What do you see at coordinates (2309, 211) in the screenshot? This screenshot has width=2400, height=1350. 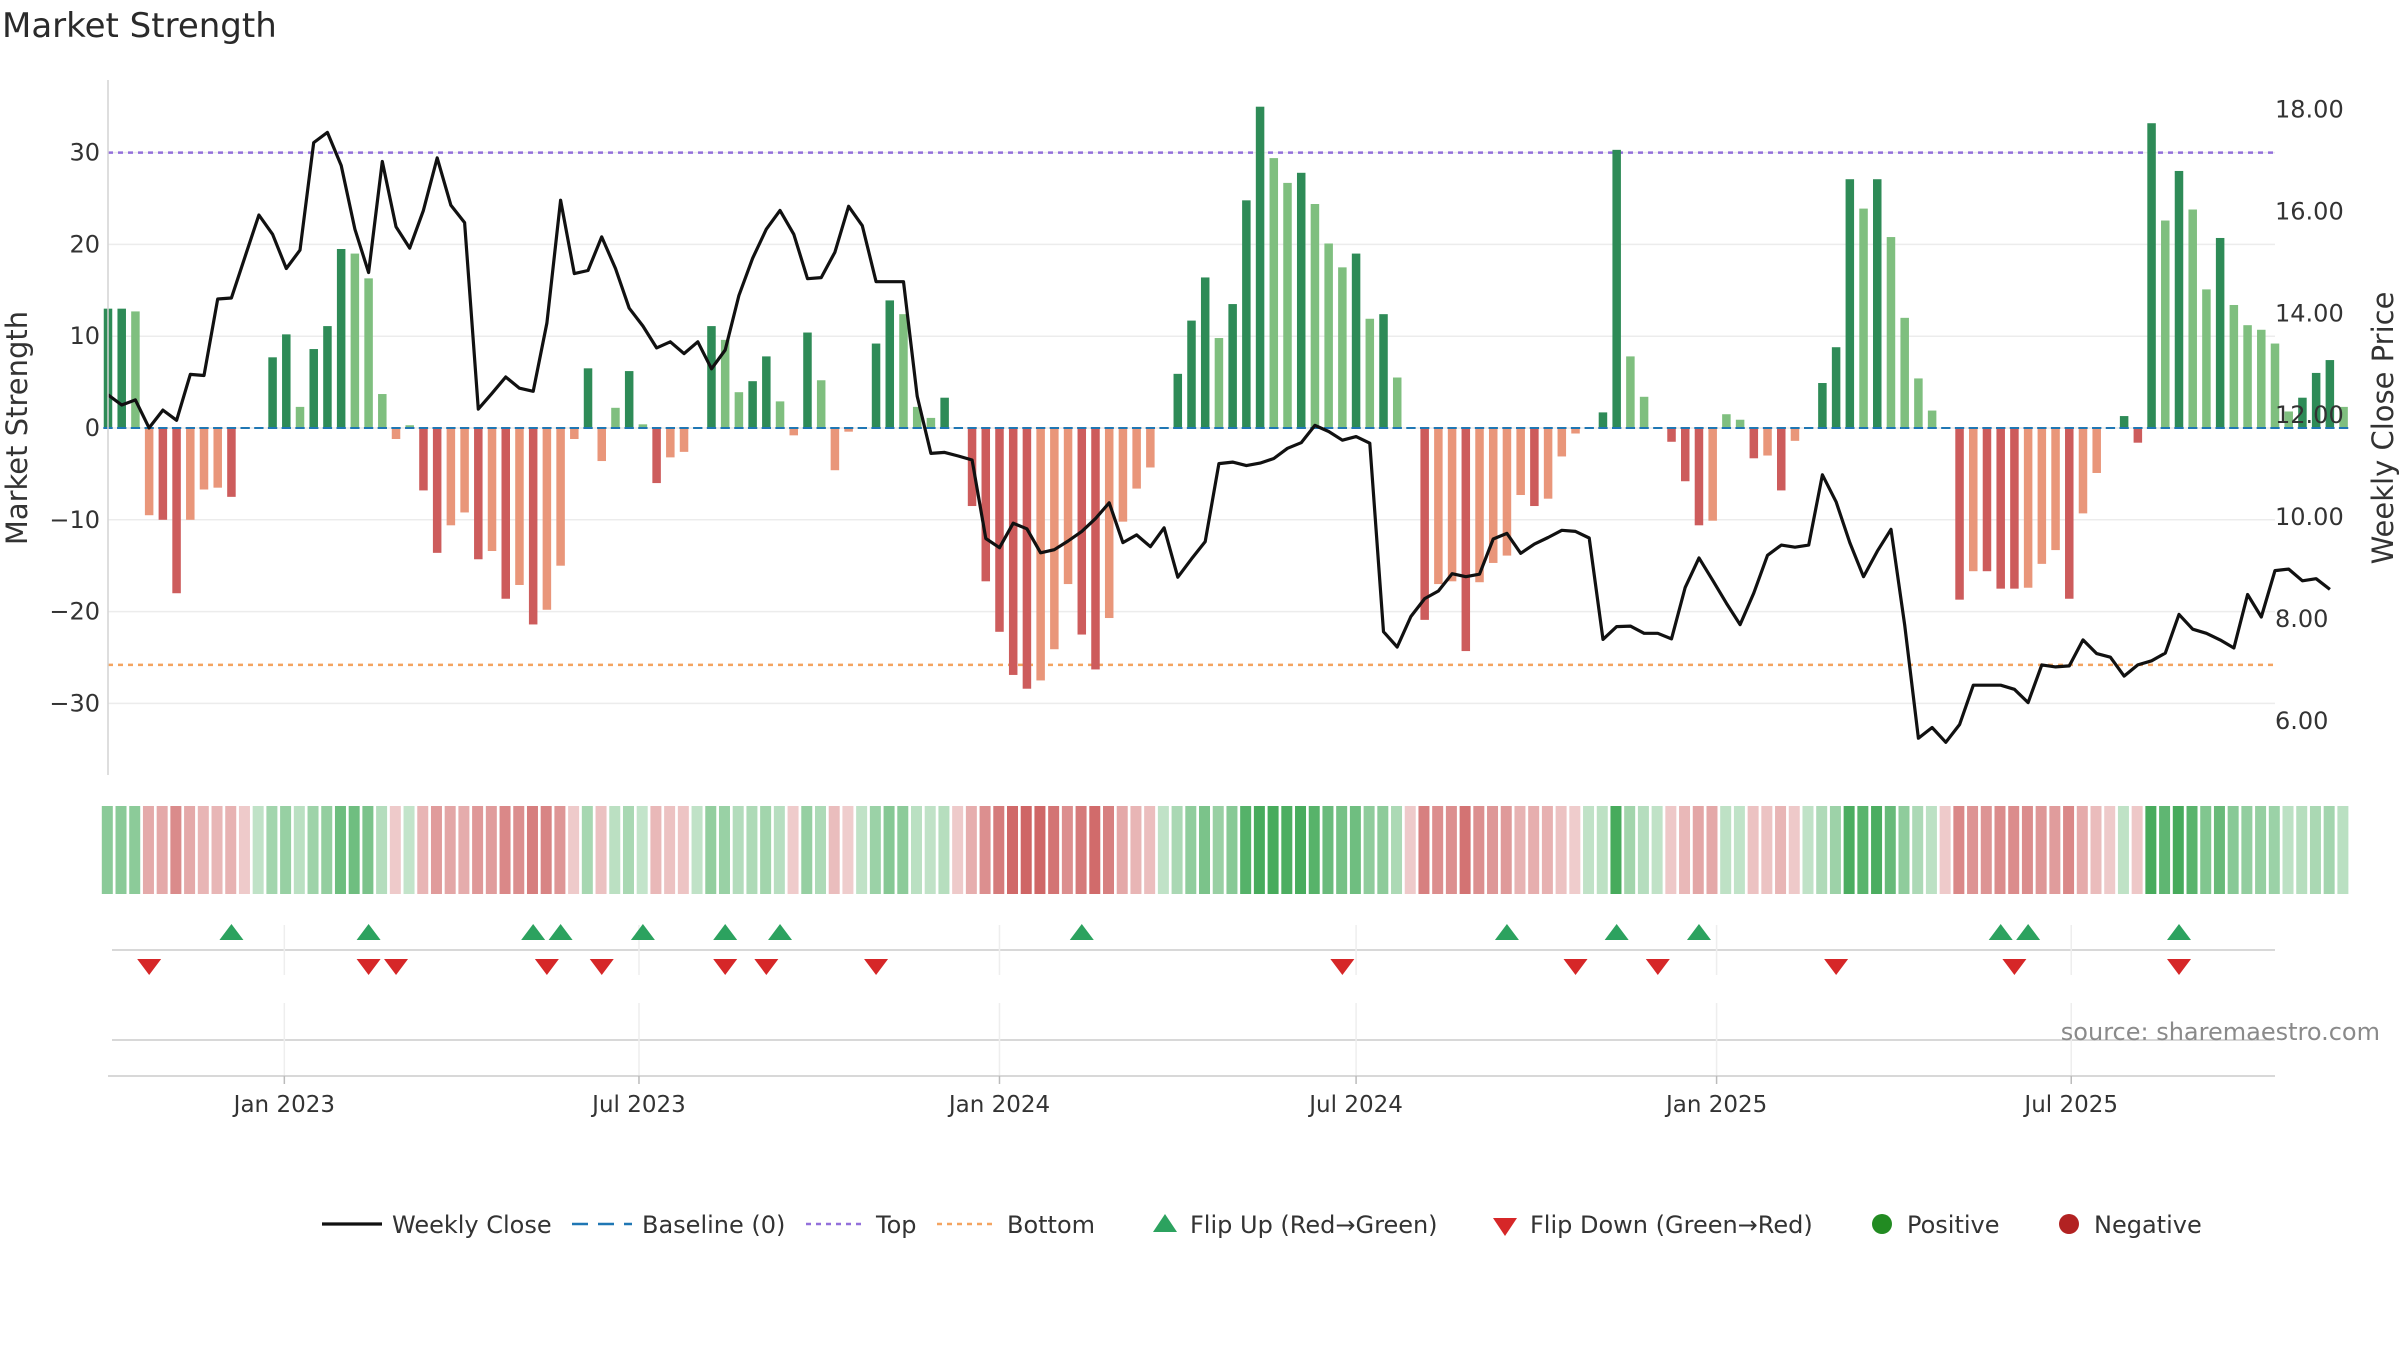 I see `y2-tick-label: 16.00` at bounding box center [2309, 211].